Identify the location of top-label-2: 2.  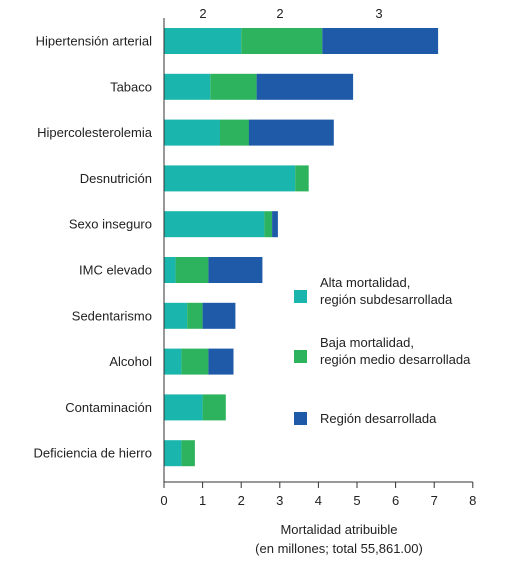
(279, 13).